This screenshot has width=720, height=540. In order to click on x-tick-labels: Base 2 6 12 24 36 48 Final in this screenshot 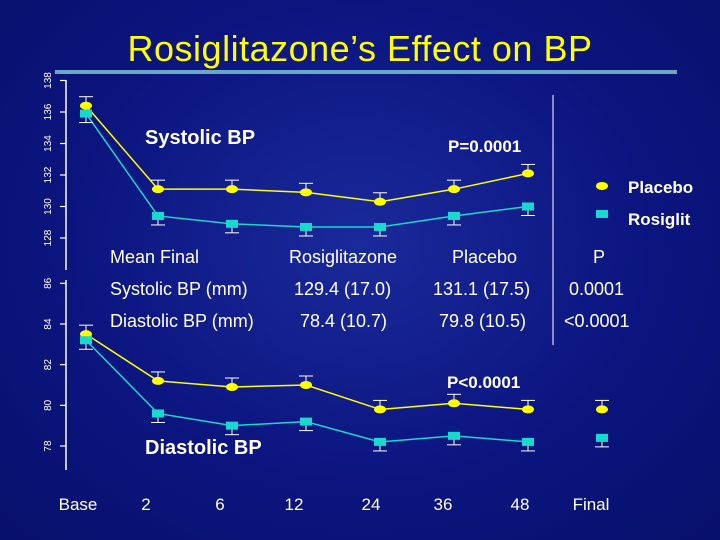, I will do `click(334, 504)`.